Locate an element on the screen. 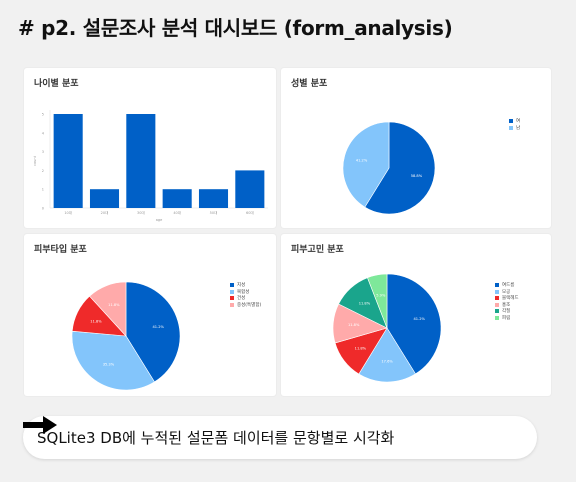  gender-pct-label: 58.8% is located at coordinates (417, 176).